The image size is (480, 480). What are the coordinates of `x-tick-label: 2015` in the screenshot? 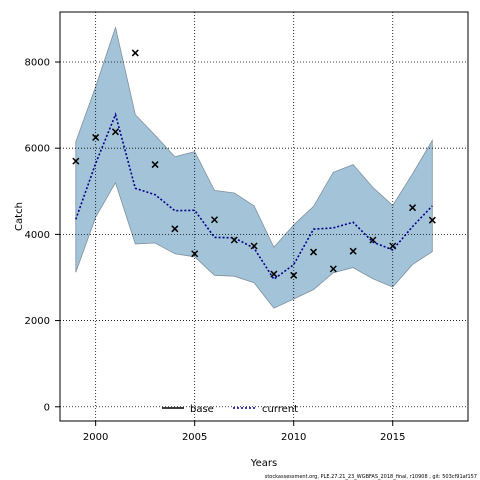 It's located at (392, 437).